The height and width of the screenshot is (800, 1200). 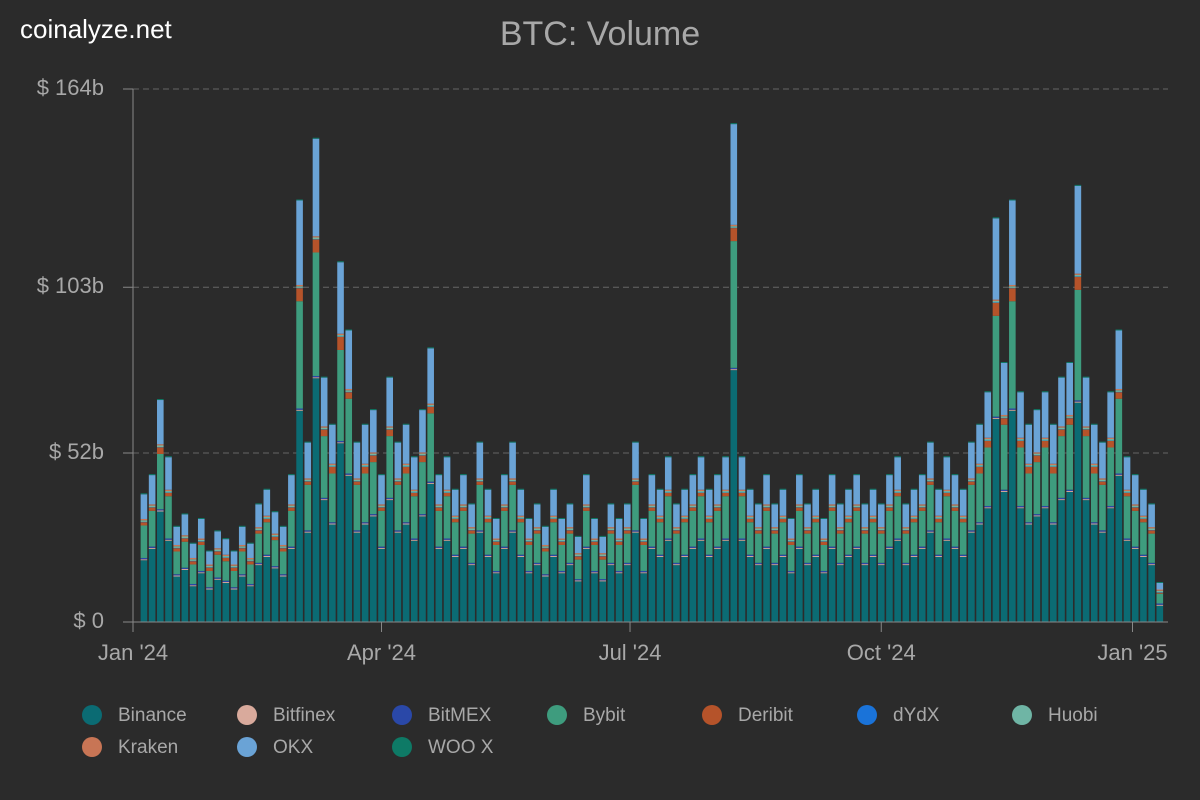 I want to click on legend-label: WOO X, so click(x=461, y=747).